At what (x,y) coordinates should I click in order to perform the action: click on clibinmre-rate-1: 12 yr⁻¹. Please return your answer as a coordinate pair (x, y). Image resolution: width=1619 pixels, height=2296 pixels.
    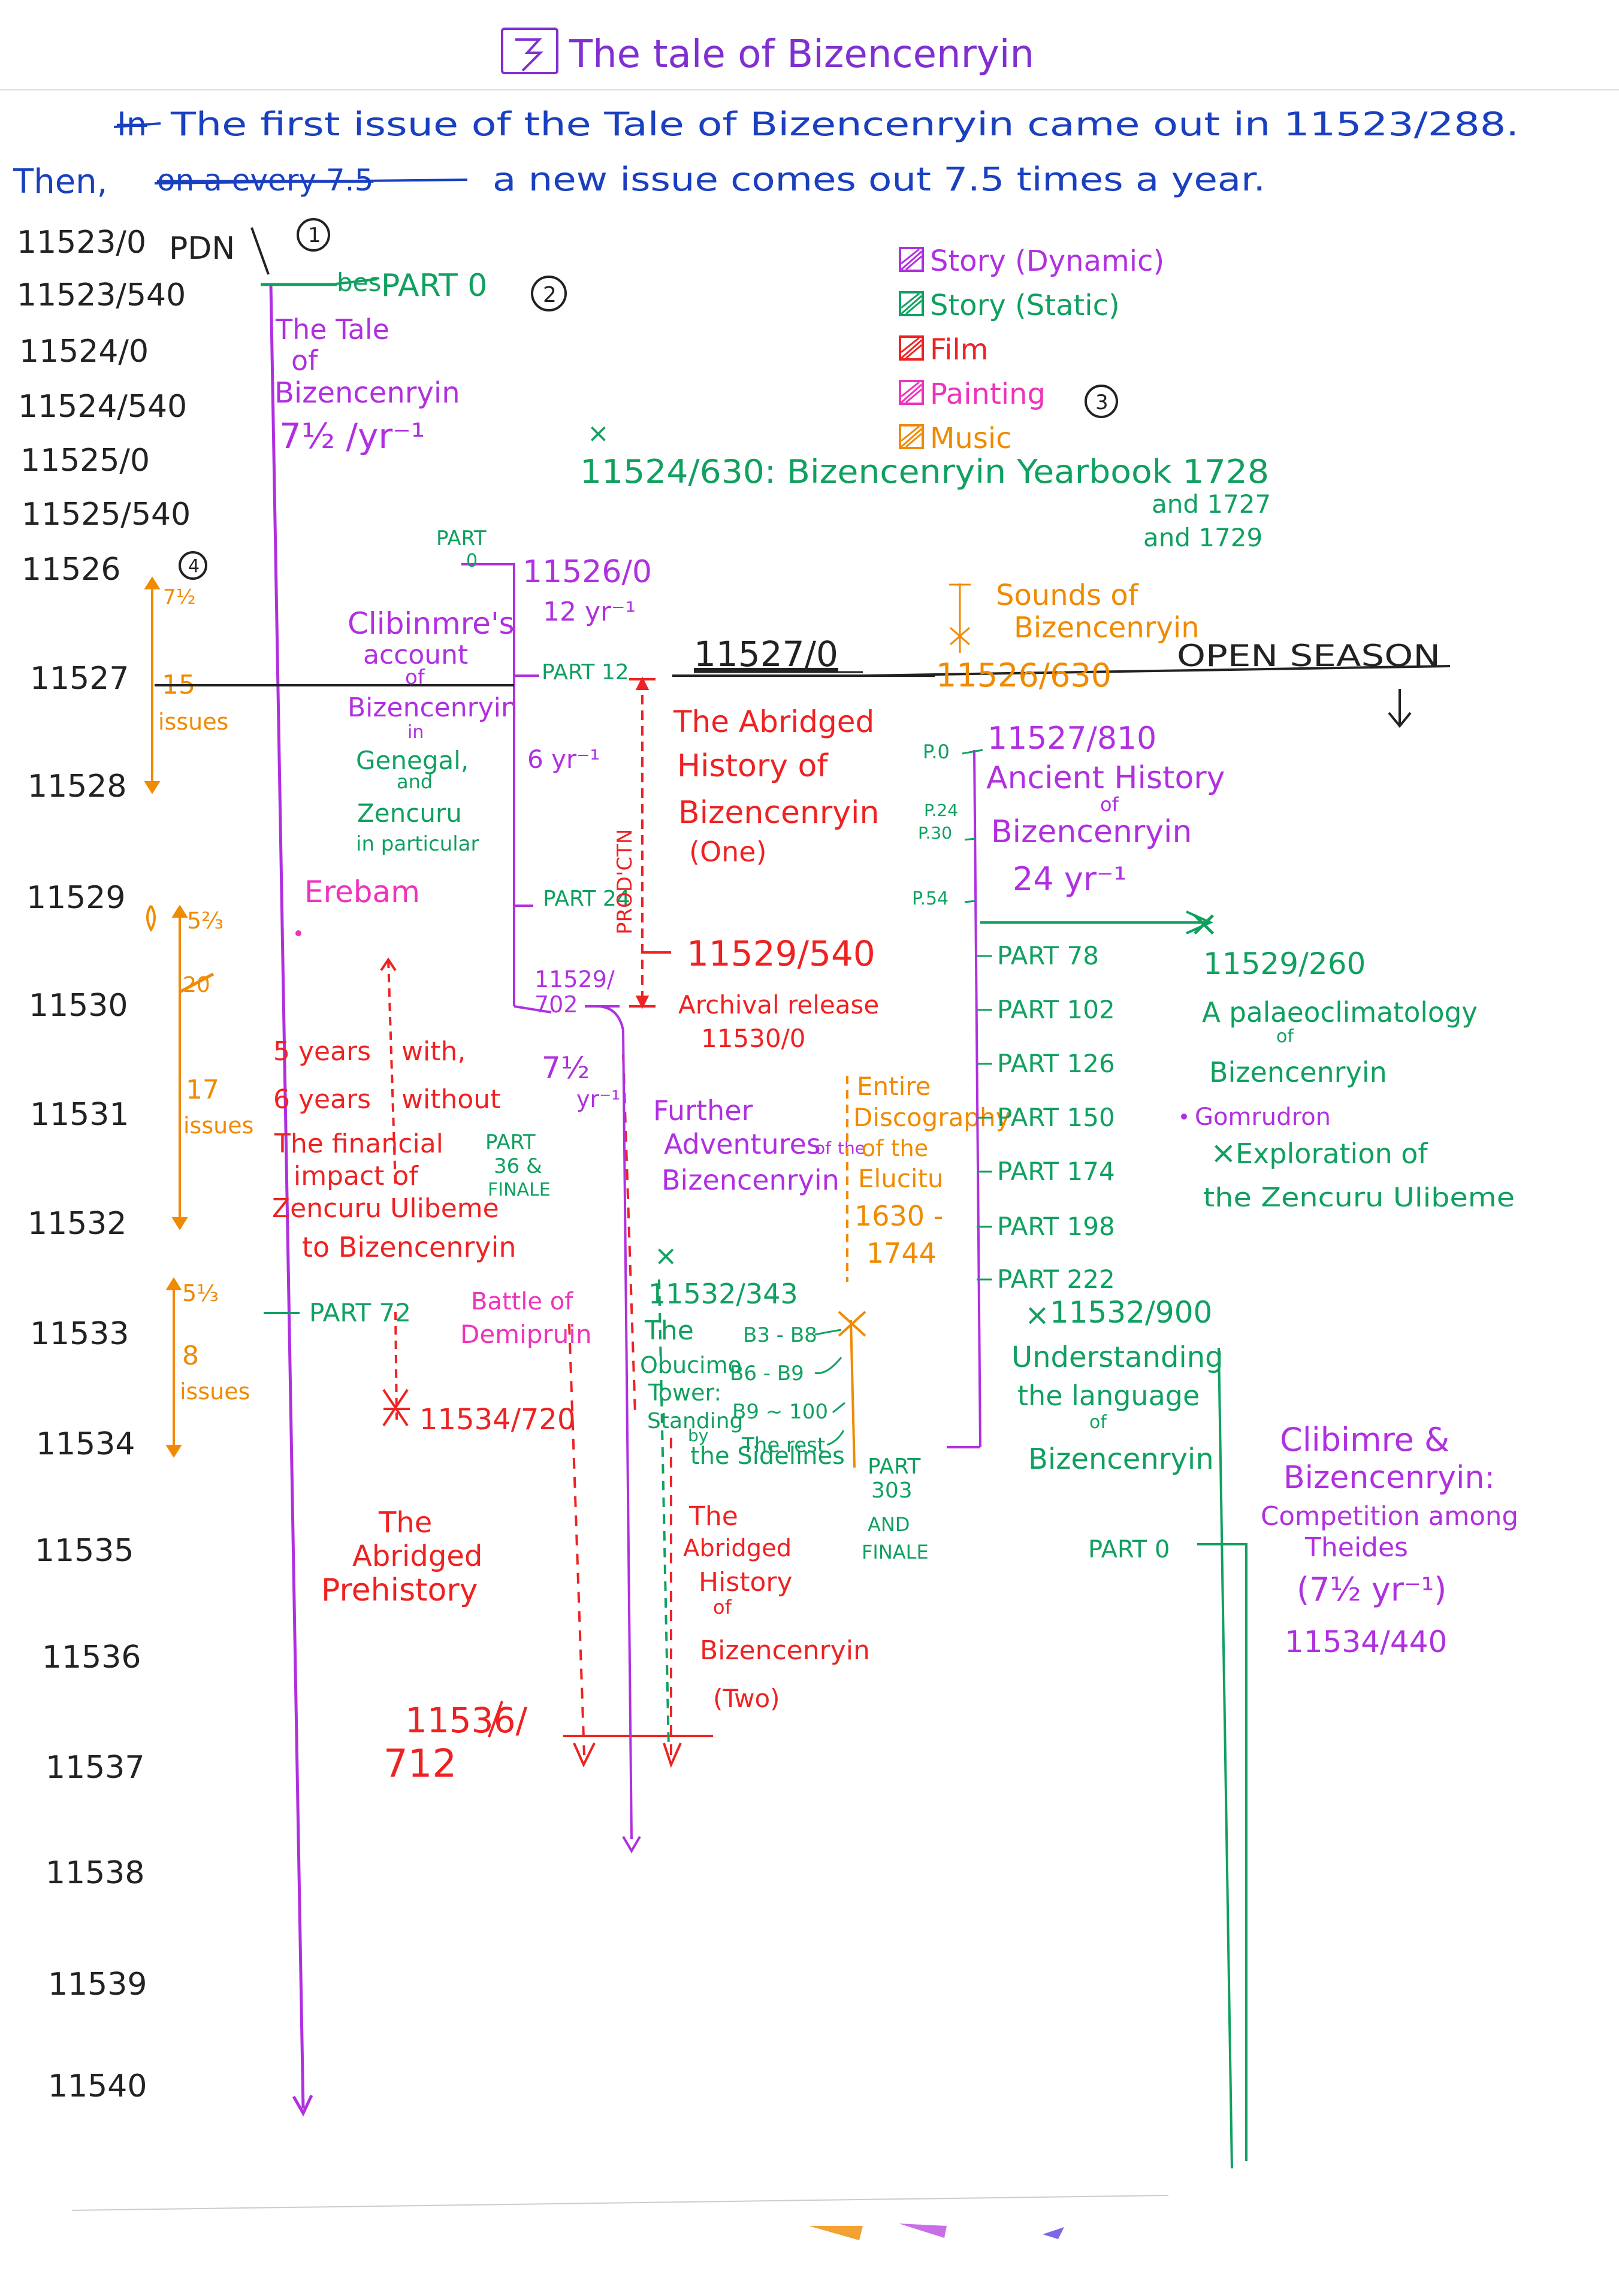
    Looking at the image, I should click on (589, 612).